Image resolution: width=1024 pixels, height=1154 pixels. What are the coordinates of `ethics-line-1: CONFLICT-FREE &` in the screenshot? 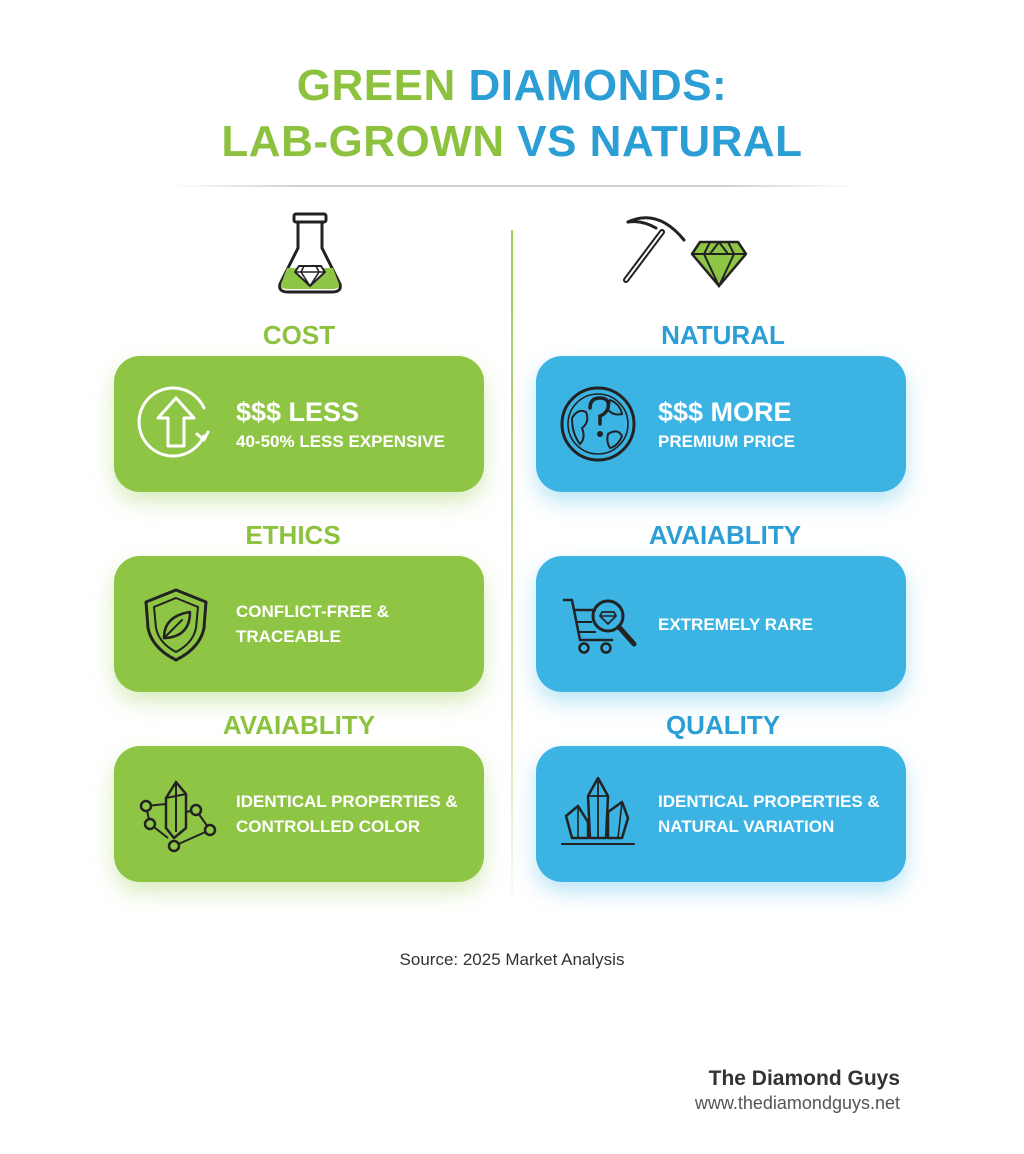 It's located at (312, 611).